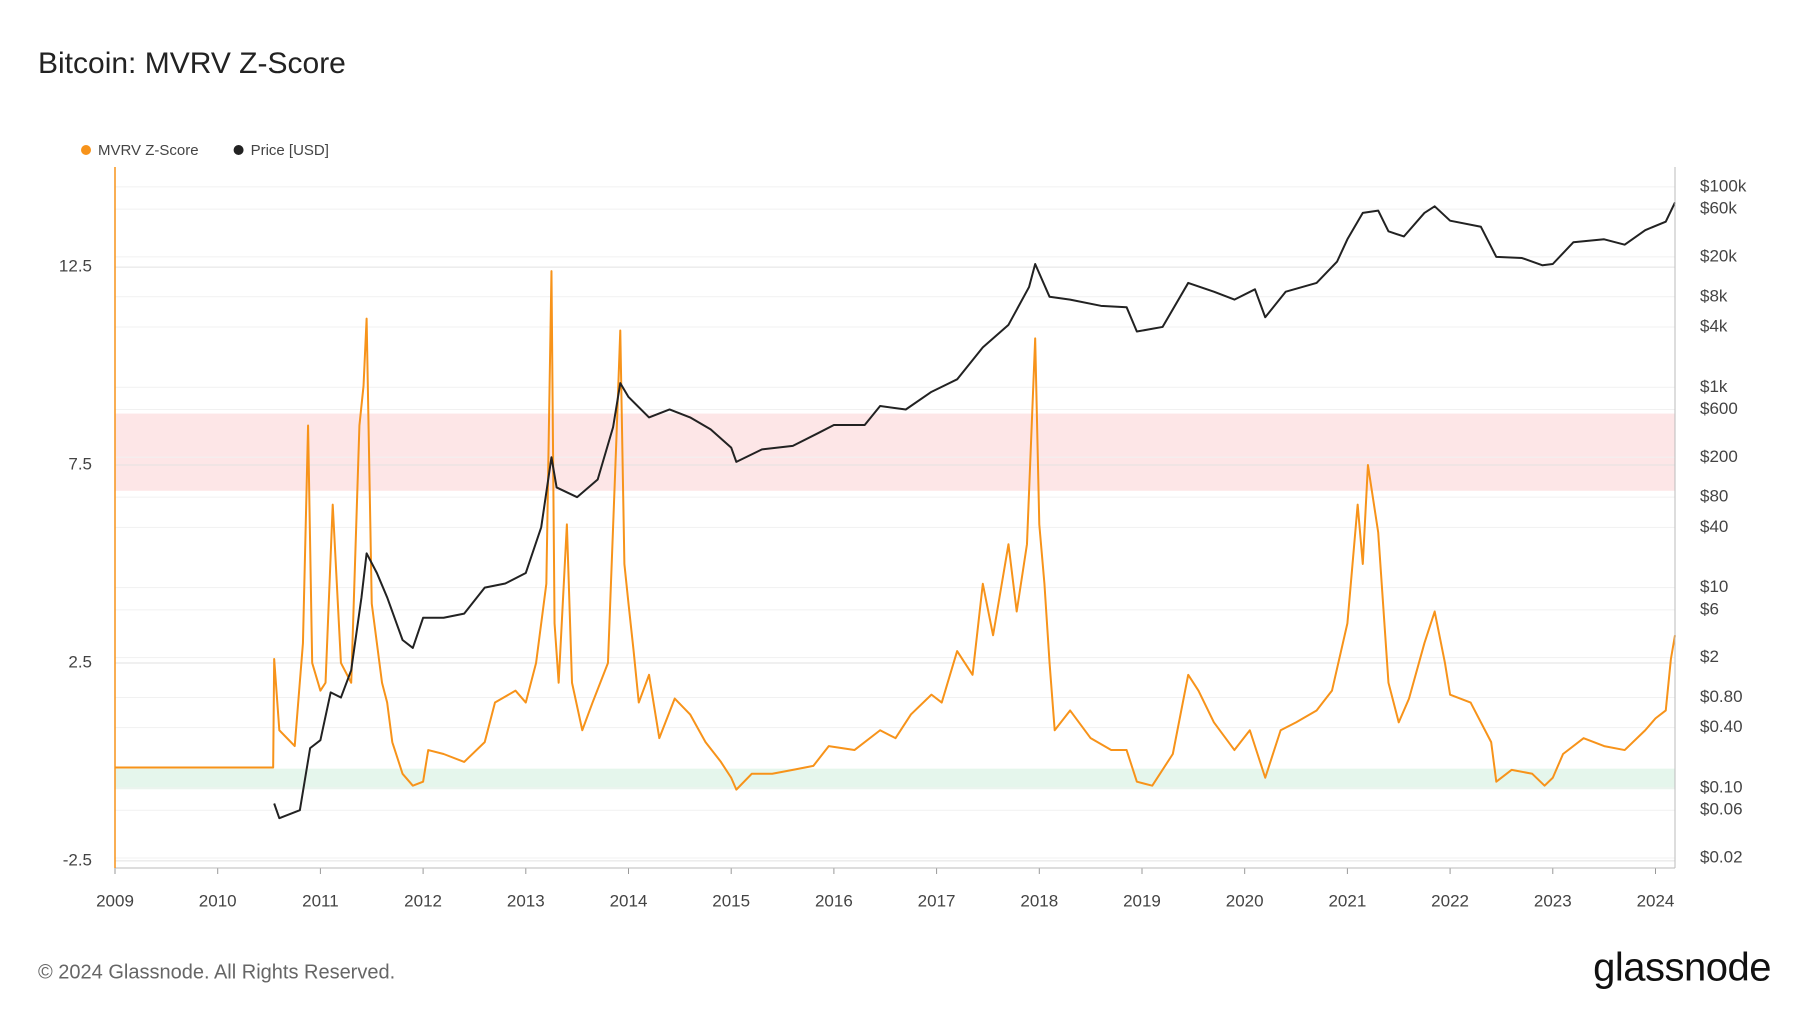 The height and width of the screenshot is (1013, 1800). Describe the element at coordinates (1718, 208) in the screenshot. I see `y2-tick-label: $60k` at that location.